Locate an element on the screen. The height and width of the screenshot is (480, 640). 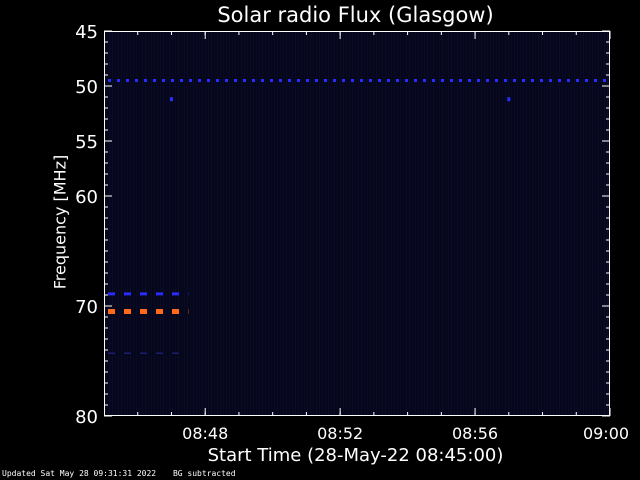
x-tick-label: 09:00 is located at coordinates (606, 433).